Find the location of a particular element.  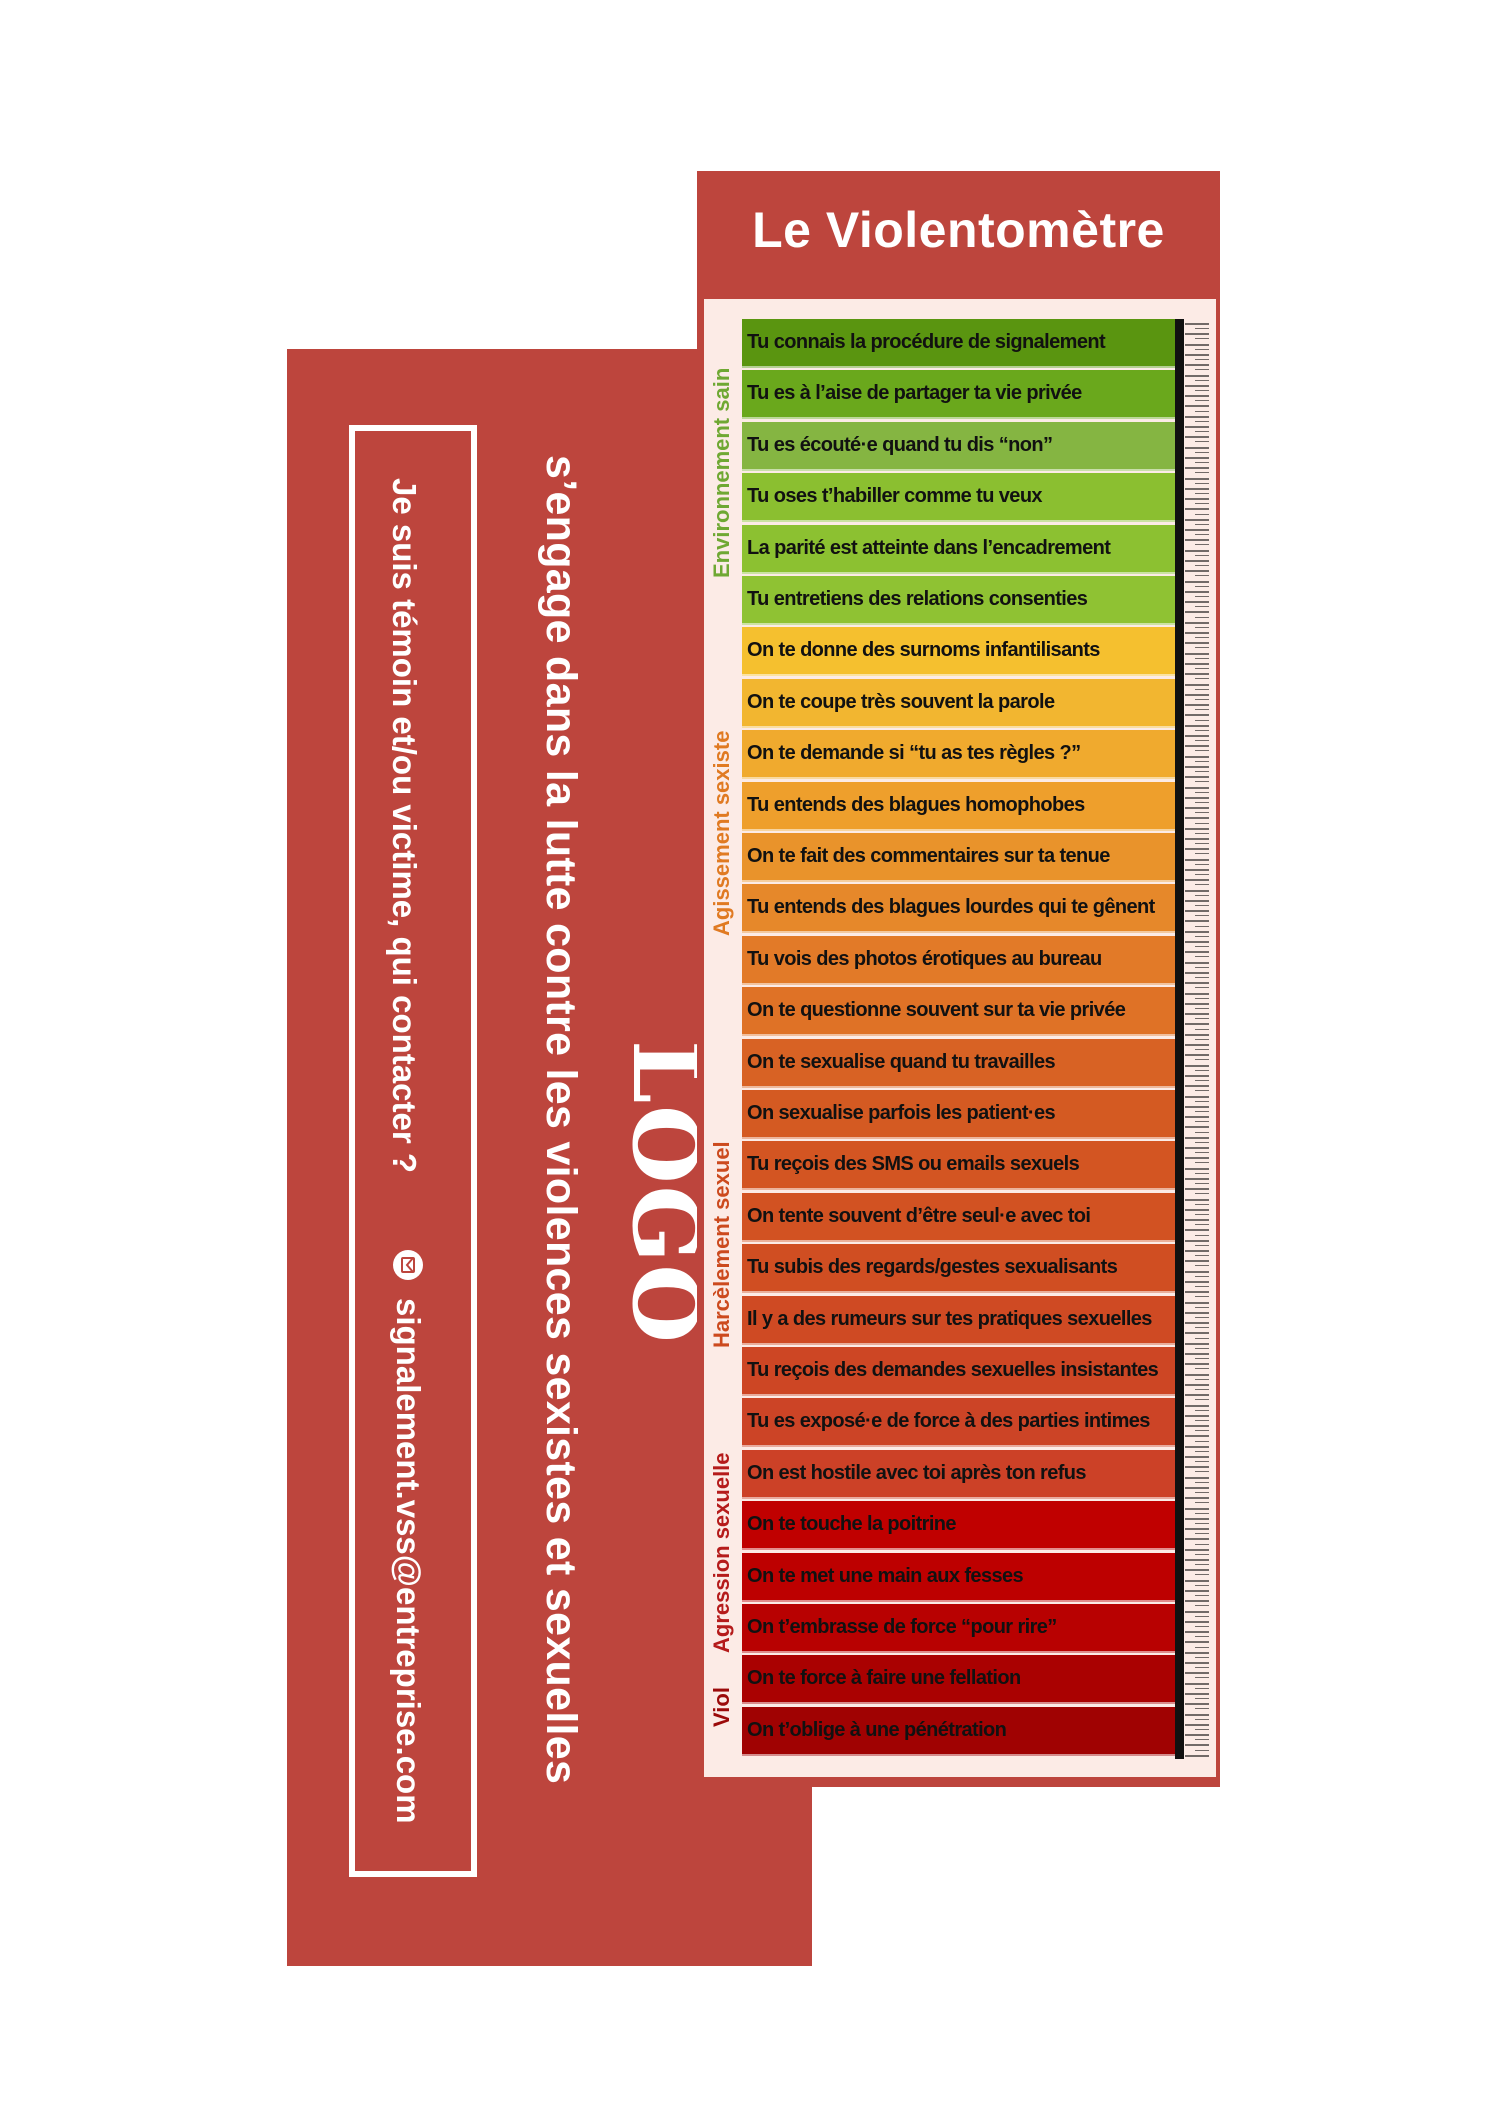

contact-email-row: signalement.vss@entreprise.com is located at coordinates (408, 1537).